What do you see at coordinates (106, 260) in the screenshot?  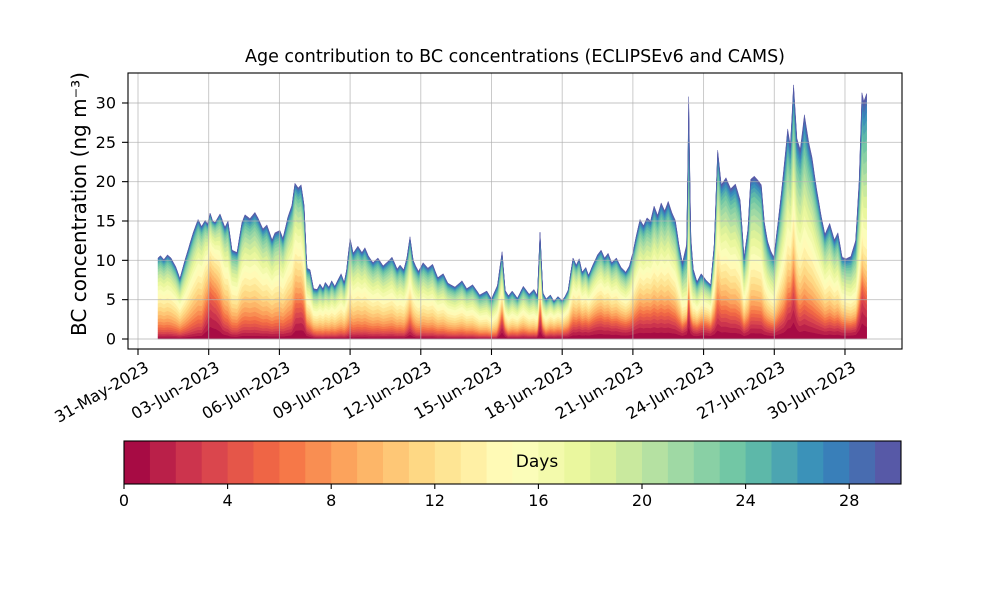 I see `y-tick-label: 10` at bounding box center [106, 260].